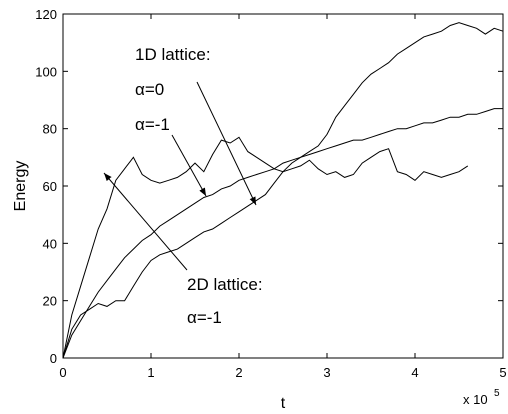 The height and width of the screenshot is (414, 508). What do you see at coordinates (50, 243) in the screenshot?
I see `y-tick-label: 40` at bounding box center [50, 243].